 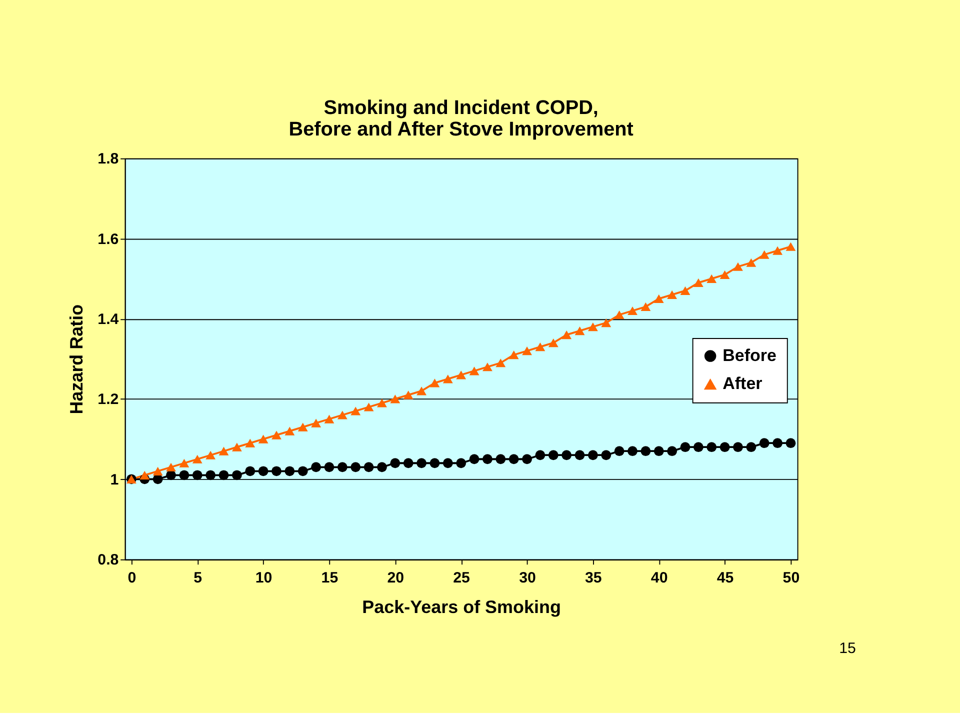 What do you see at coordinates (461, 118) in the screenshot?
I see `chart-title: Smoking and Incident COPD, Before and After Stove Improvement` at bounding box center [461, 118].